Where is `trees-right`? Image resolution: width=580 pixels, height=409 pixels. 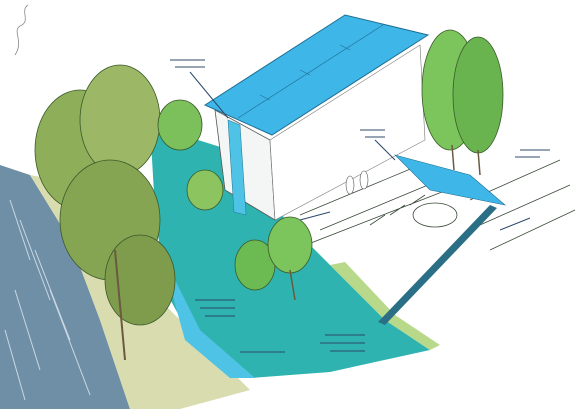 trees-right is located at coordinates (462, 102).